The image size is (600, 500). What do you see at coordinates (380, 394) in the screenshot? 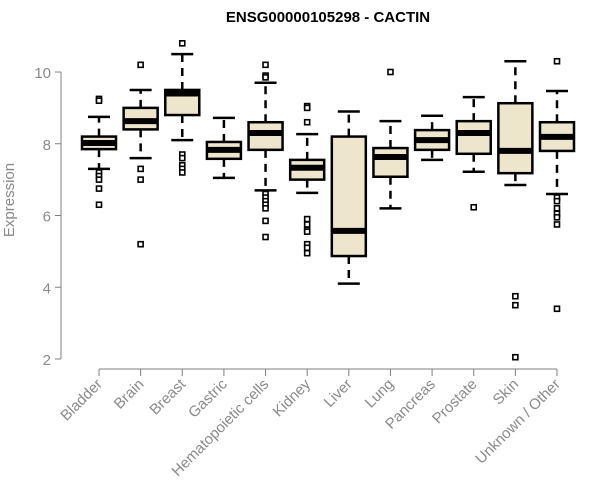
I see `x-tick-label: Lung` at bounding box center [380, 394].